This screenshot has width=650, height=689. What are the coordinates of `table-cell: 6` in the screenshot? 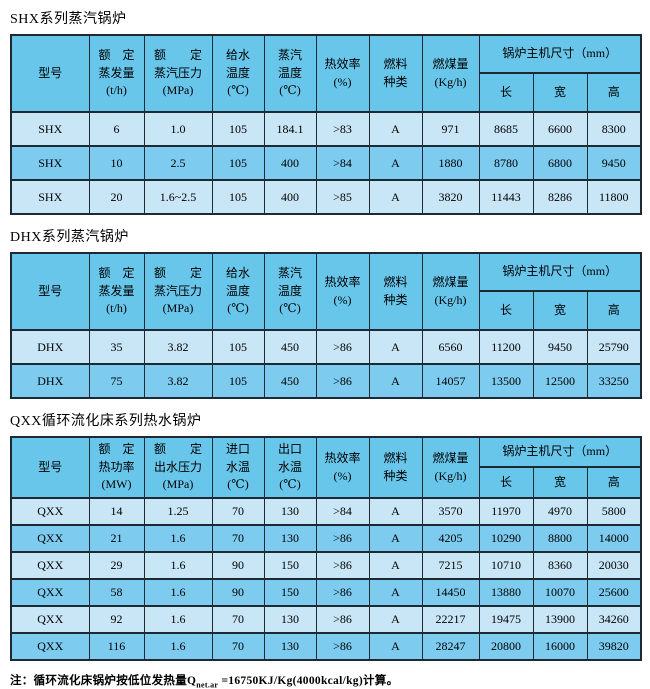 It's located at (116, 129).